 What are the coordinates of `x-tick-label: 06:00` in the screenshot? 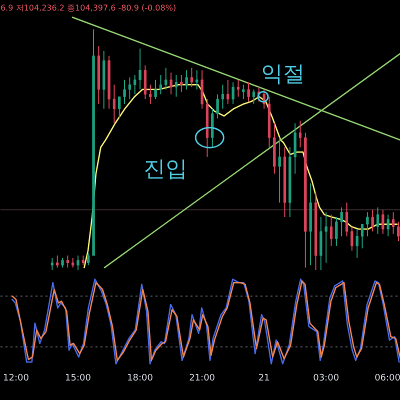 It's located at (387, 379).